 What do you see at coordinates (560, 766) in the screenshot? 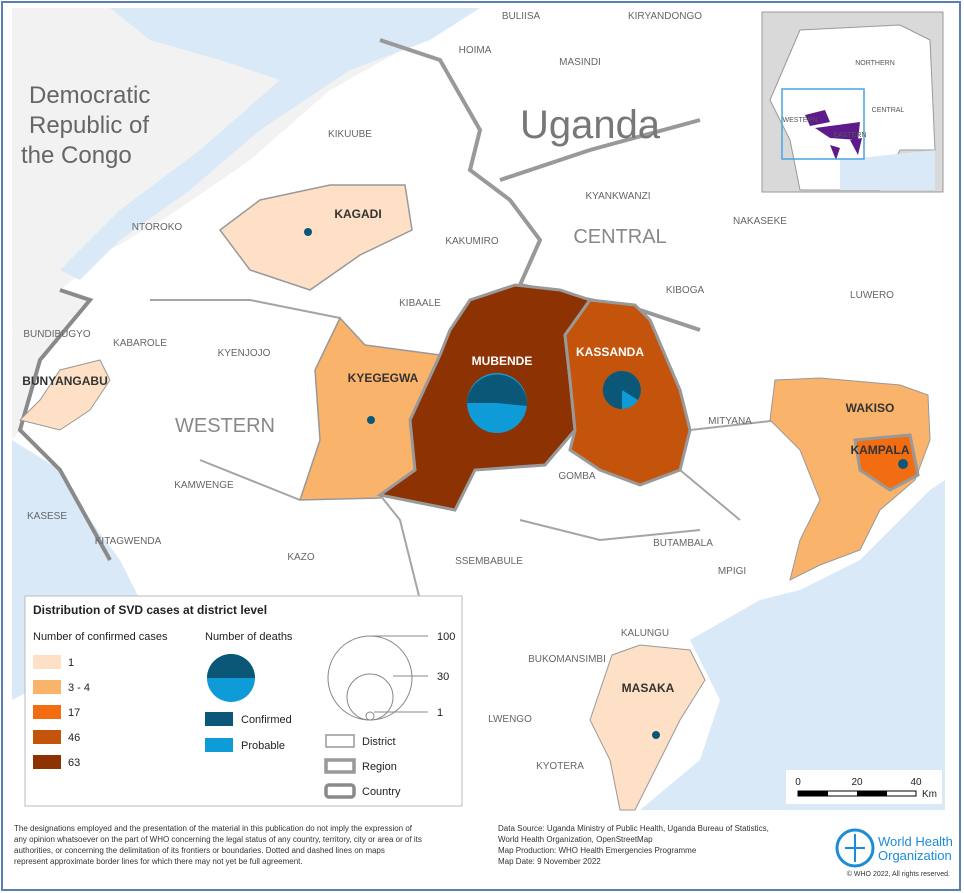
I see `district-label: KYOTERA` at bounding box center [560, 766].